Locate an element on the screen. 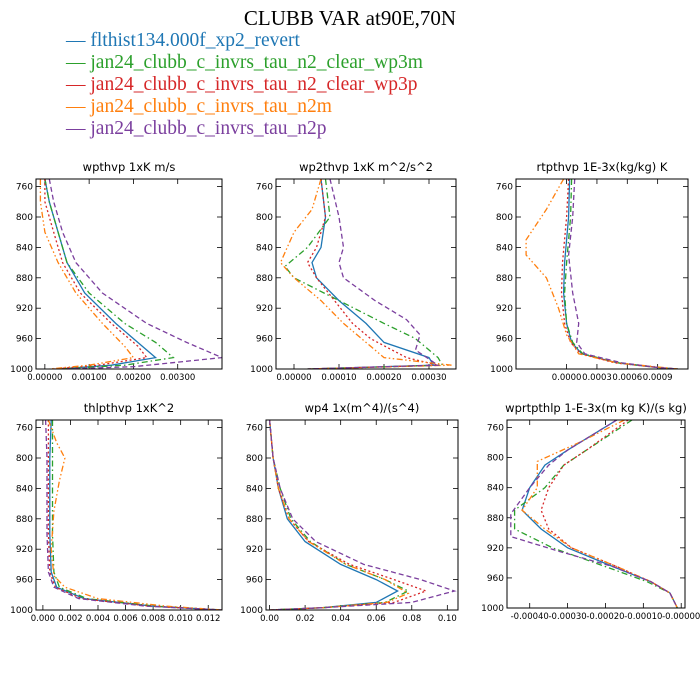  panel-title: rtpthvp 1E-3x(kg/kg) K is located at coordinates (602, 167).